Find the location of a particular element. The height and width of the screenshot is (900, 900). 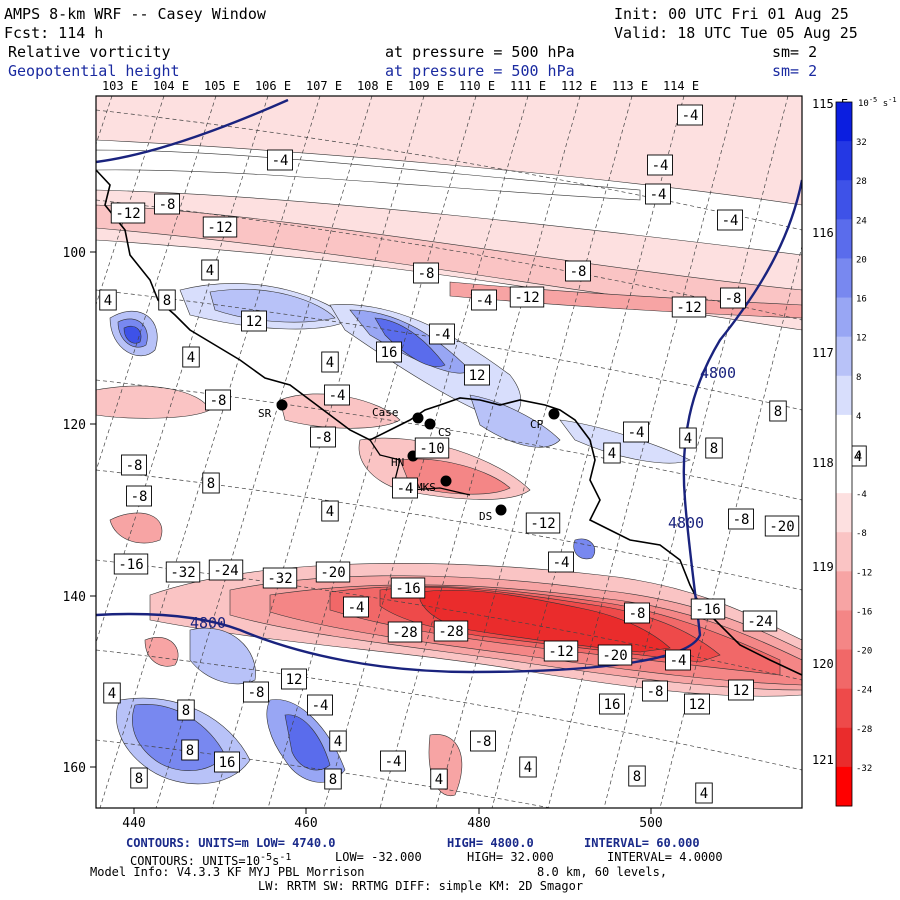

top-lon-label: 111 E is located at coordinates (528, 86).